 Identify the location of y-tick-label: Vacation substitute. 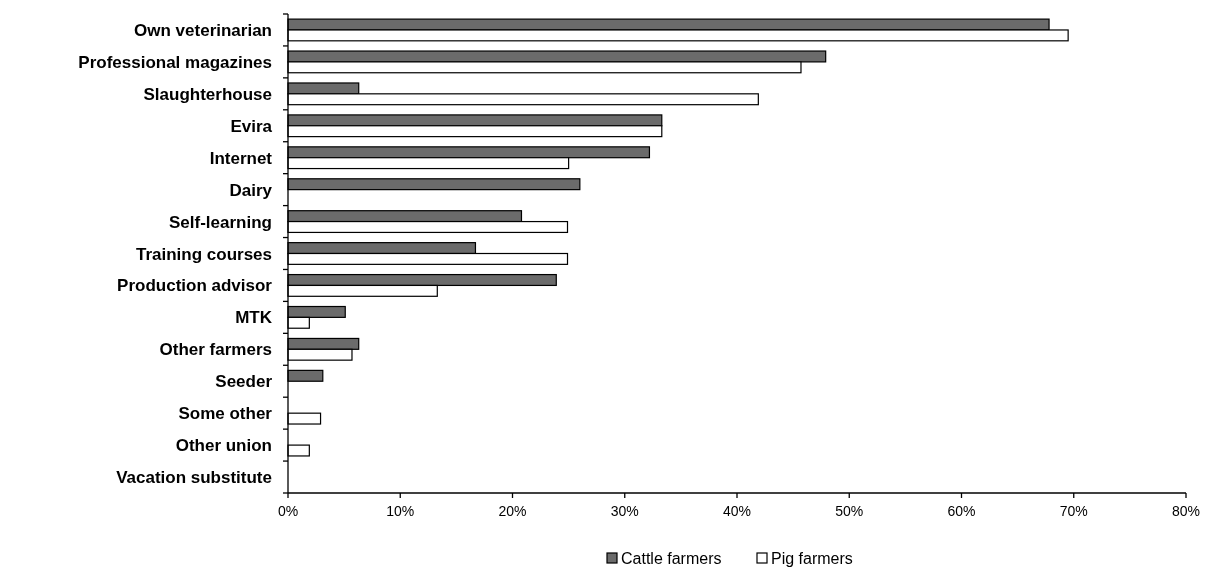
(194, 478).